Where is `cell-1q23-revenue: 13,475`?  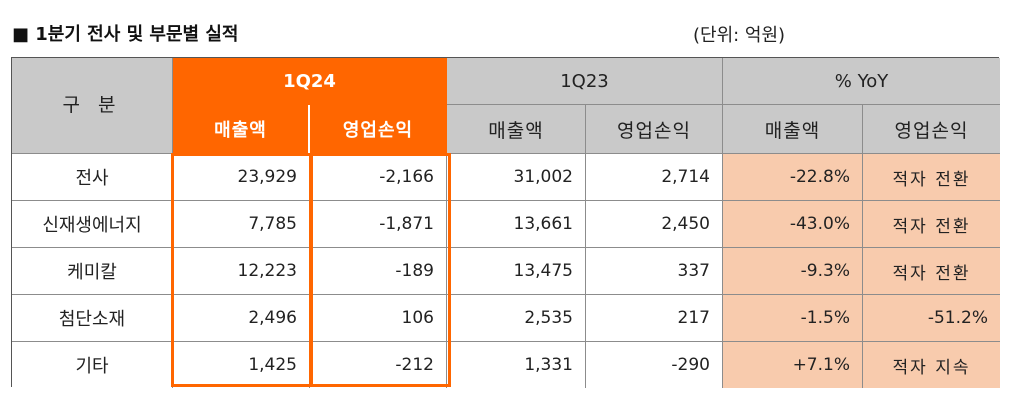 cell-1q23-revenue: 13,475 is located at coordinates (516, 271).